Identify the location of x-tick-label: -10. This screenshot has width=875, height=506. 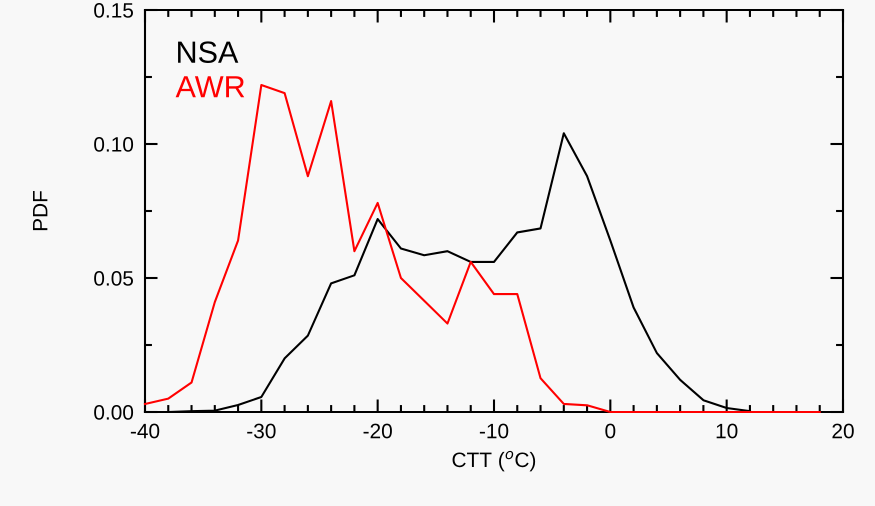
(494, 431).